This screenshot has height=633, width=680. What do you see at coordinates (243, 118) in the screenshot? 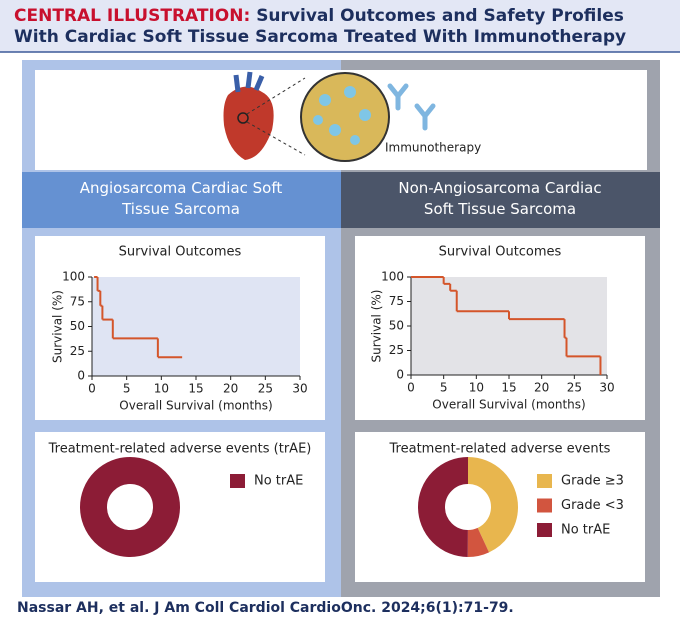
I see `lesion` at bounding box center [243, 118].